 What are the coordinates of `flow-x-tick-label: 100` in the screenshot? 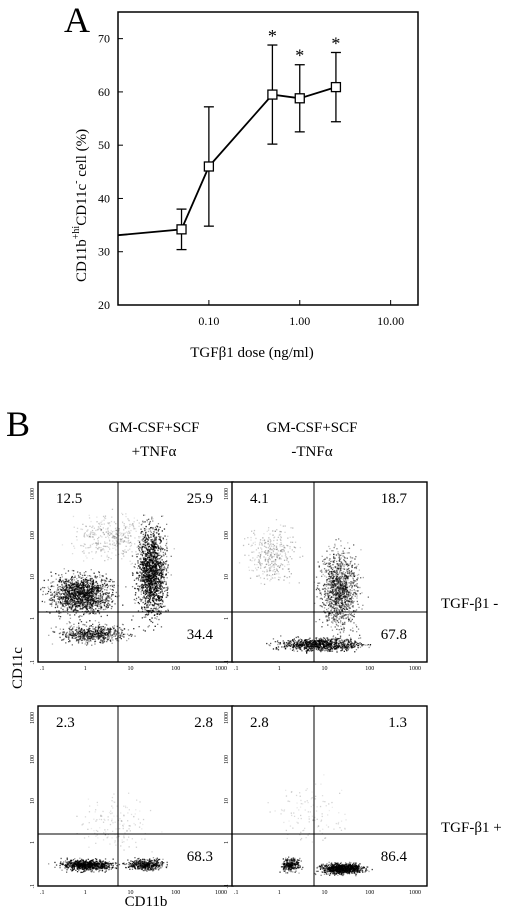 It's located at (175, 669).